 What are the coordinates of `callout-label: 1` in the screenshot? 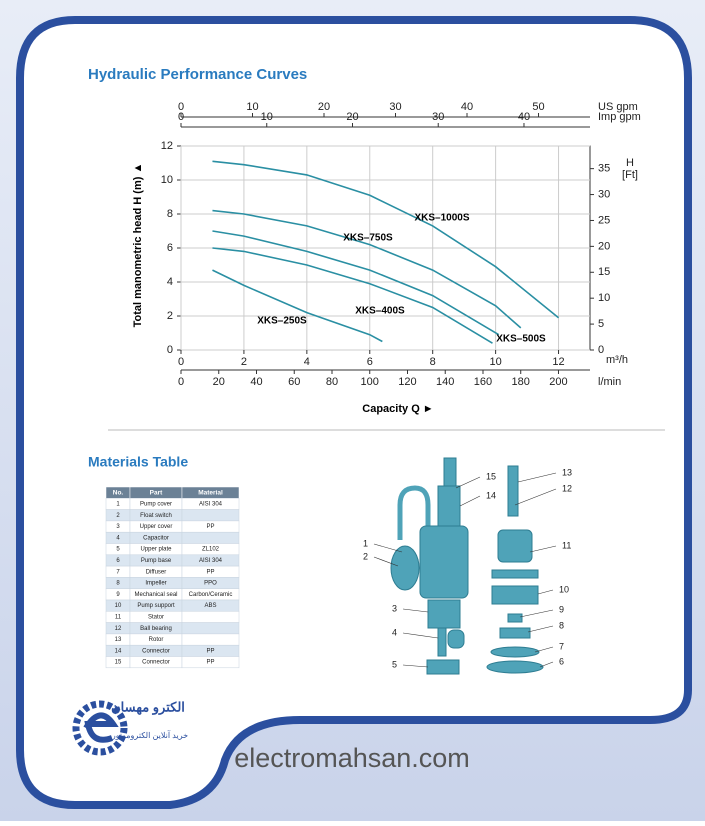 It's located at (365, 543).